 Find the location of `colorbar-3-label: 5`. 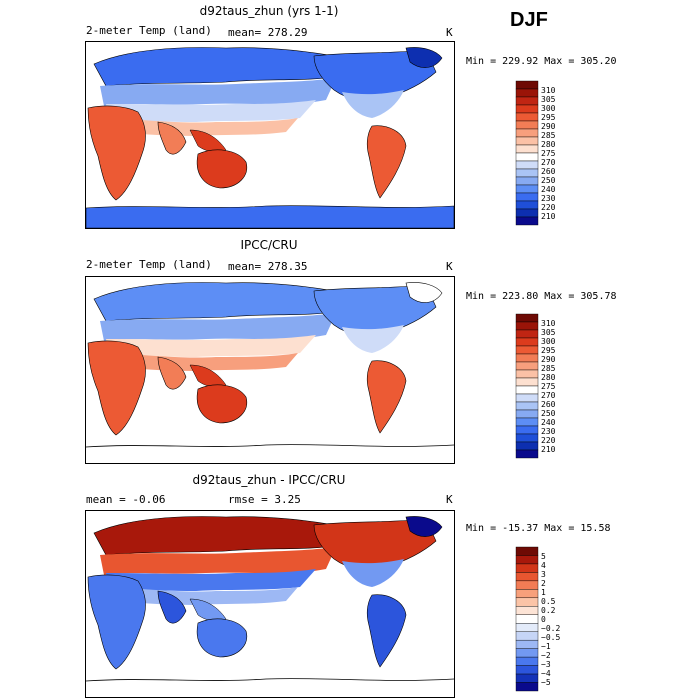

colorbar-3-label: 5 is located at coordinates (543, 556).